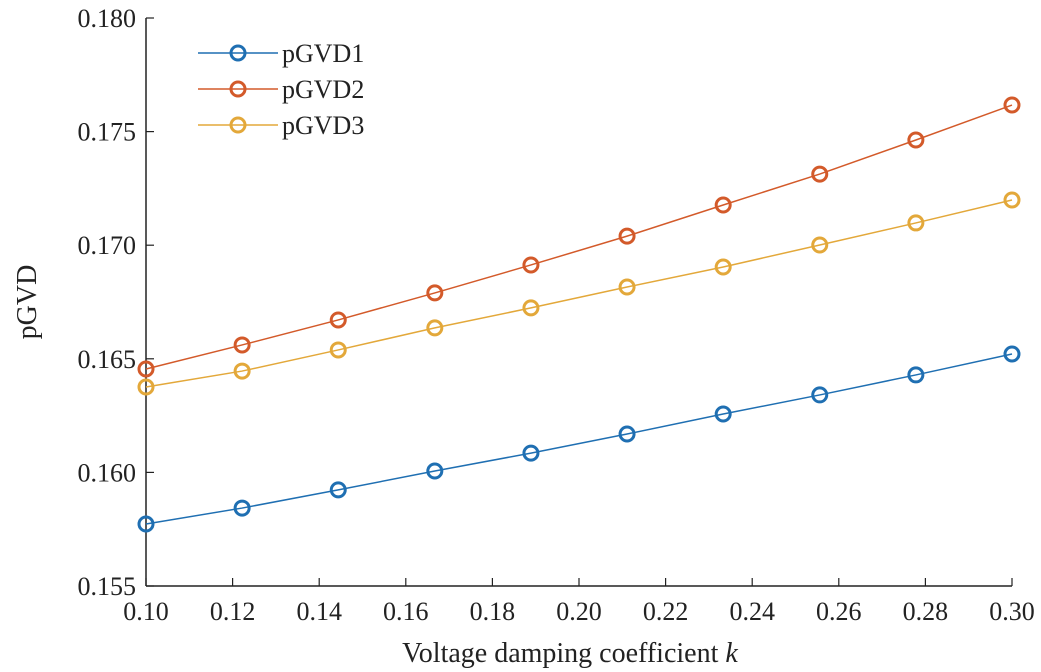 The width and height of the screenshot is (1041, 672). What do you see at coordinates (579, 611) in the screenshot?
I see `x-tick-label: 0.20` at bounding box center [579, 611].